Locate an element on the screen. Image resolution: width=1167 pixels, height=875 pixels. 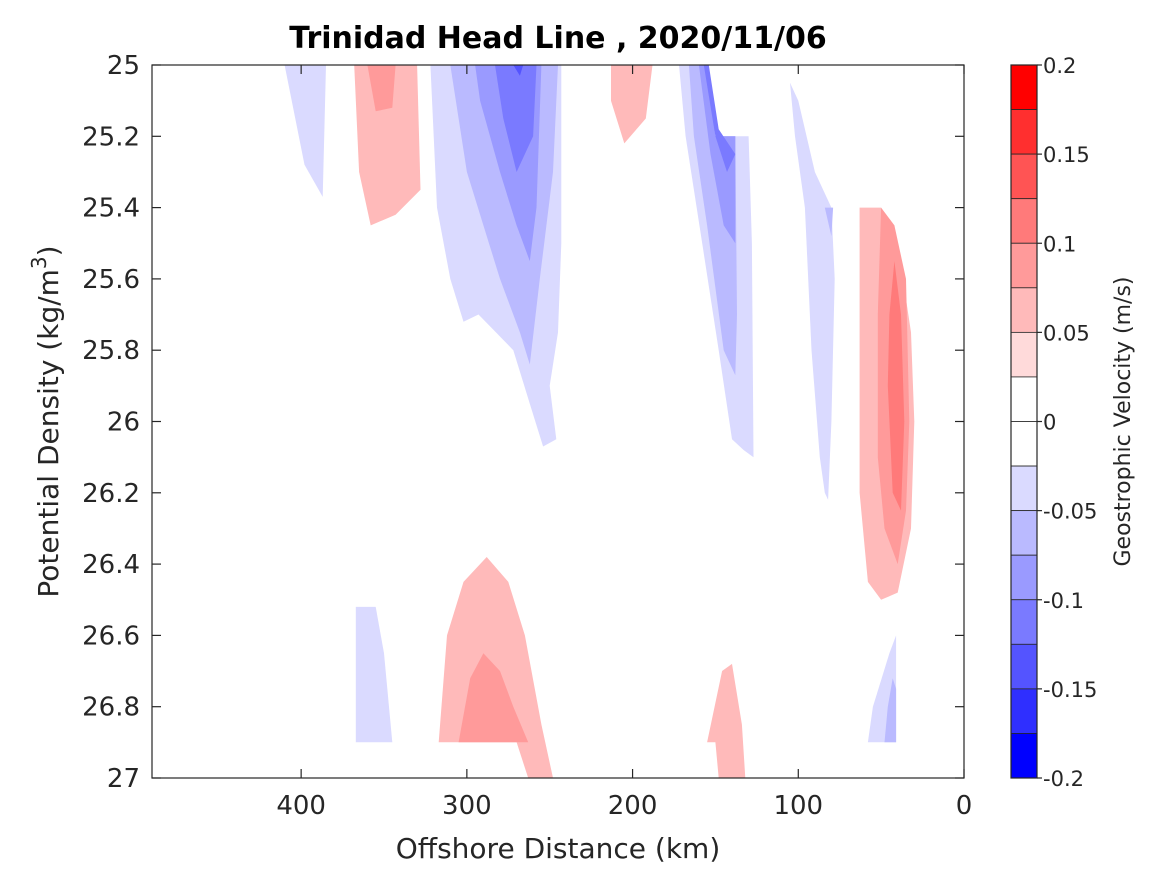
y-axis-label: Potential Density (kg/m3) is located at coordinates (46, 421).